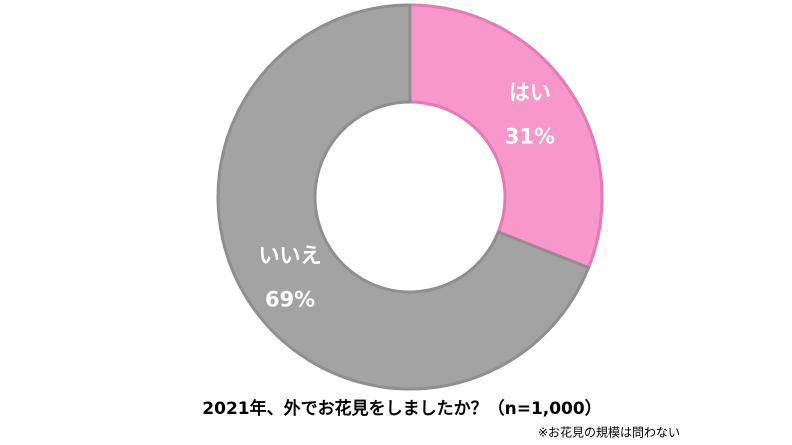 The image size is (792, 445). What do you see at coordinates (401, 408) in the screenshot?
I see `chart-title: 2021年、外でお花見をしましたか？（n=1,000）` at bounding box center [401, 408].